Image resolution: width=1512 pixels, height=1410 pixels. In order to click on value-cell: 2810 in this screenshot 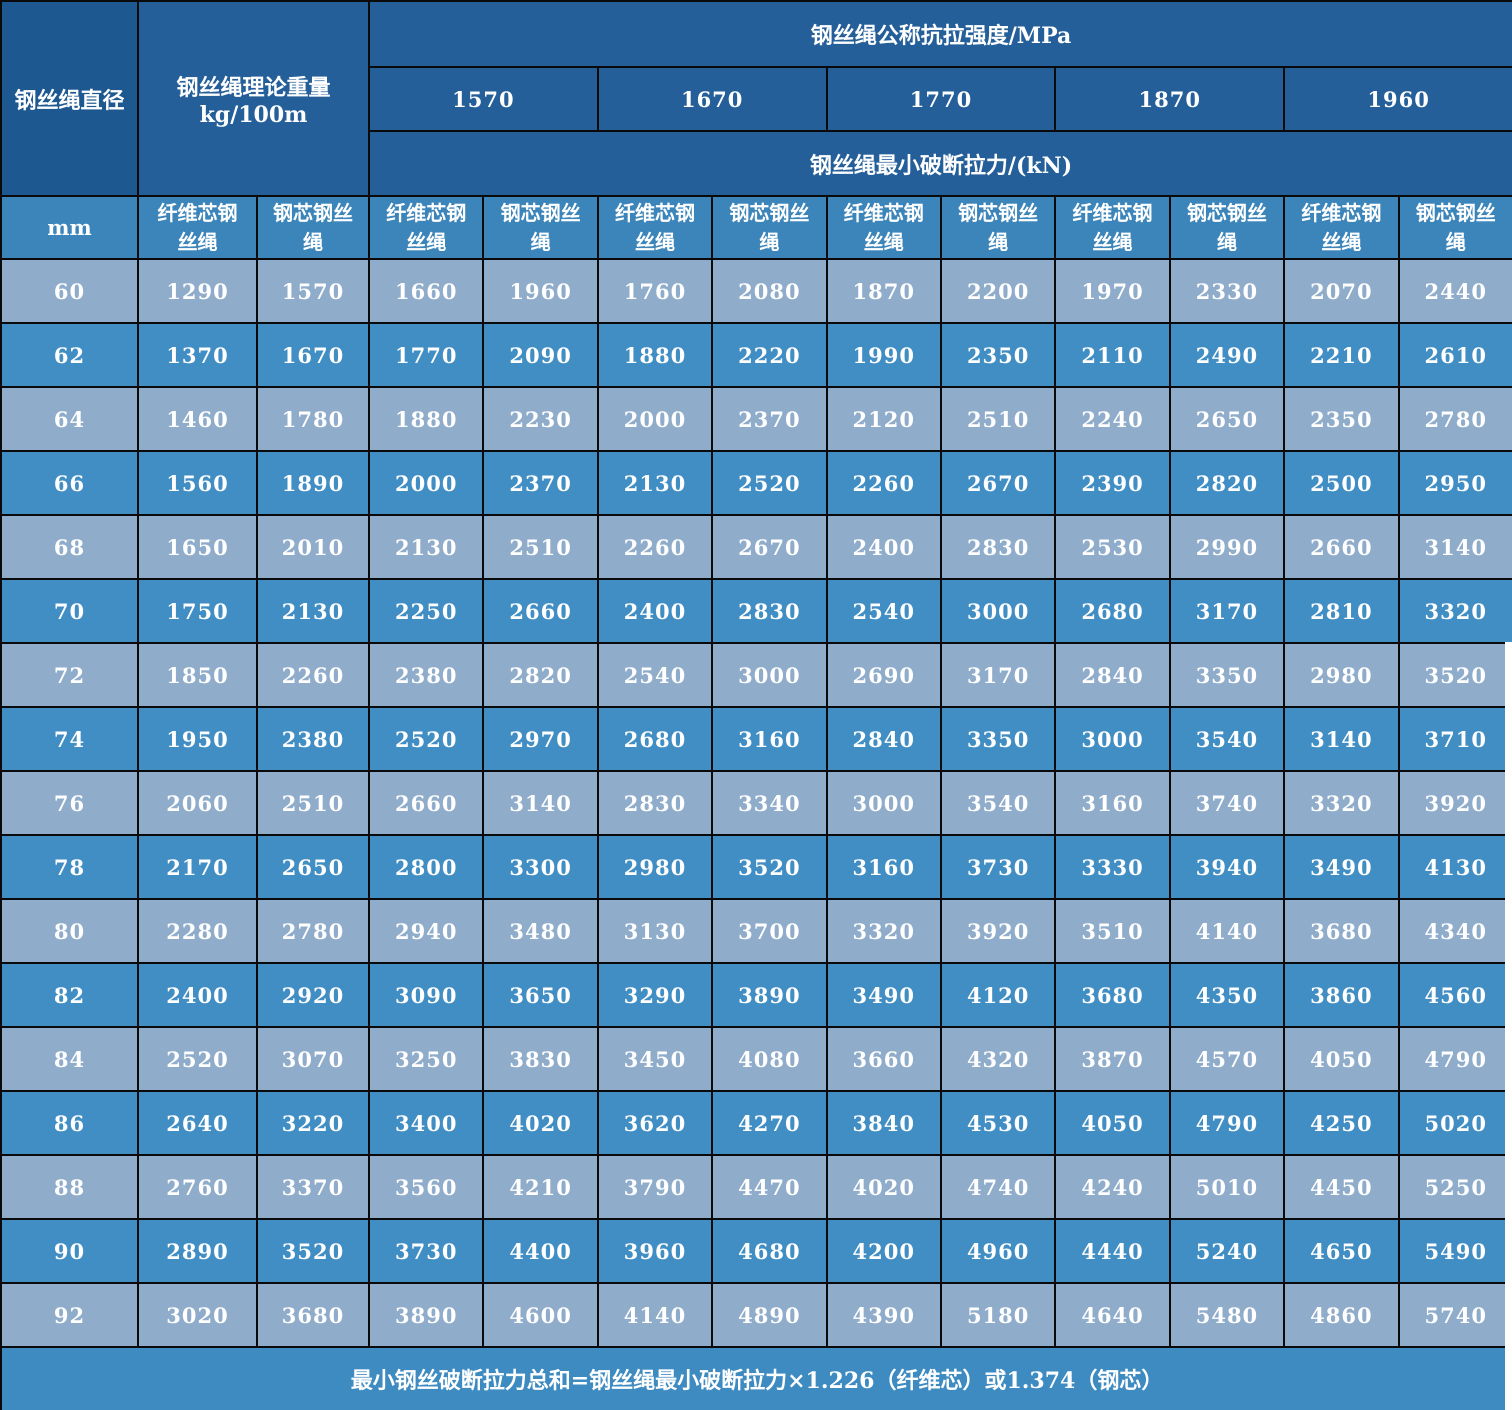, I will do `click(1341, 611)`.